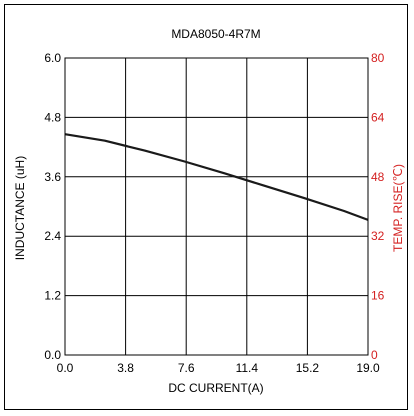 The image size is (414, 416). What do you see at coordinates (52, 58) in the screenshot?
I see `y-tick-label: 6.0` at bounding box center [52, 58].